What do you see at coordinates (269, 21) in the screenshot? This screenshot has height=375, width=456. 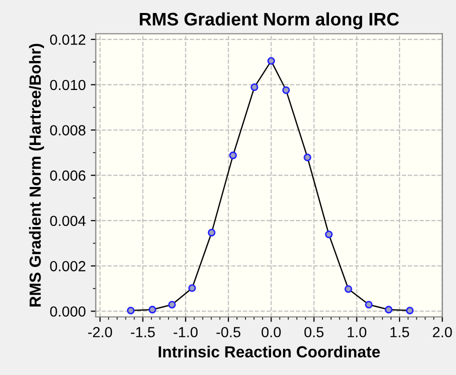 I see `chart-title: RMS Gradient Norm along IRC` at bounding box center [269, 21].